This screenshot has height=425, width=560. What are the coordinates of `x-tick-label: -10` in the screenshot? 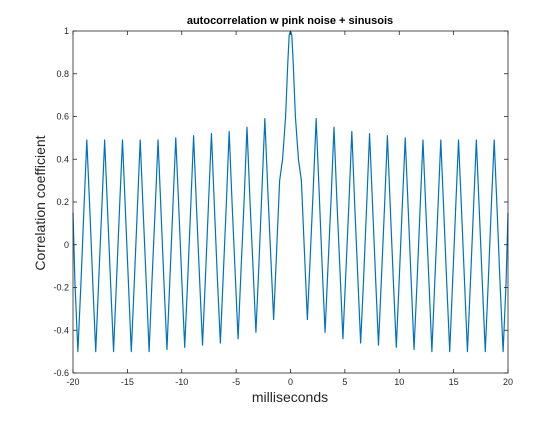 It's located at (181, 382).